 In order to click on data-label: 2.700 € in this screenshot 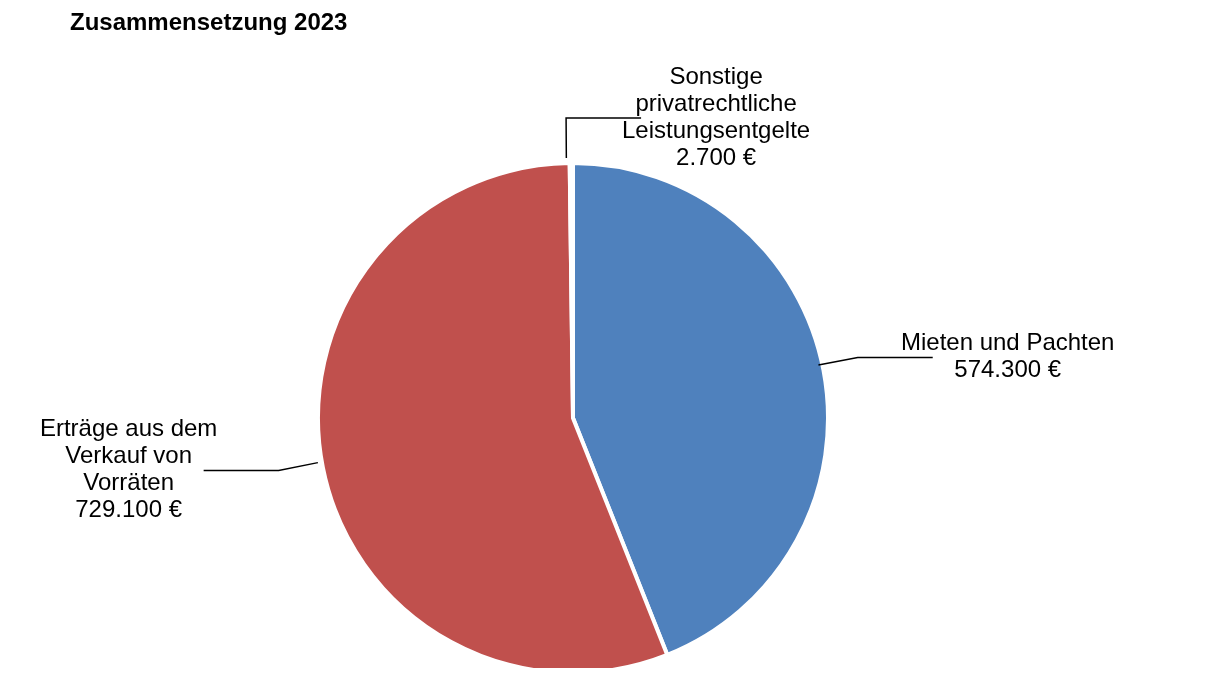, I will do `click(716, 156)`.